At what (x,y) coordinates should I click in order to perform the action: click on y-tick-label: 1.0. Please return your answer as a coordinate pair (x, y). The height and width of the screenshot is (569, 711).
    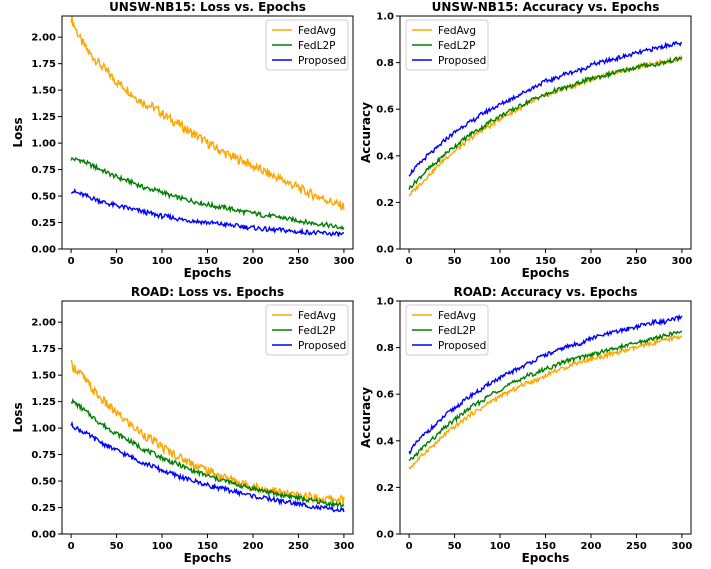
    Looking at the image, I should click on (385, 17).